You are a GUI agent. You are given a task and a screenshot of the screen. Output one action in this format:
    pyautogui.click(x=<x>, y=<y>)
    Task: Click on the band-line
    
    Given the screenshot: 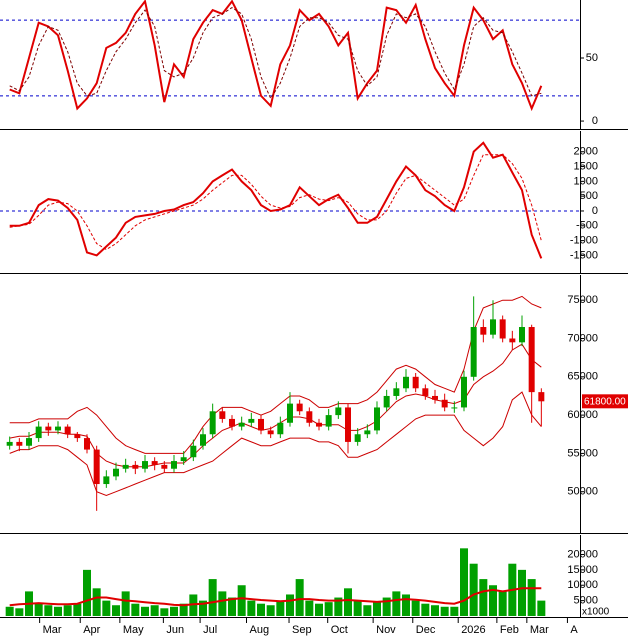 What is the action you would take?
    pyautogui.click(x=275, y=444)
    